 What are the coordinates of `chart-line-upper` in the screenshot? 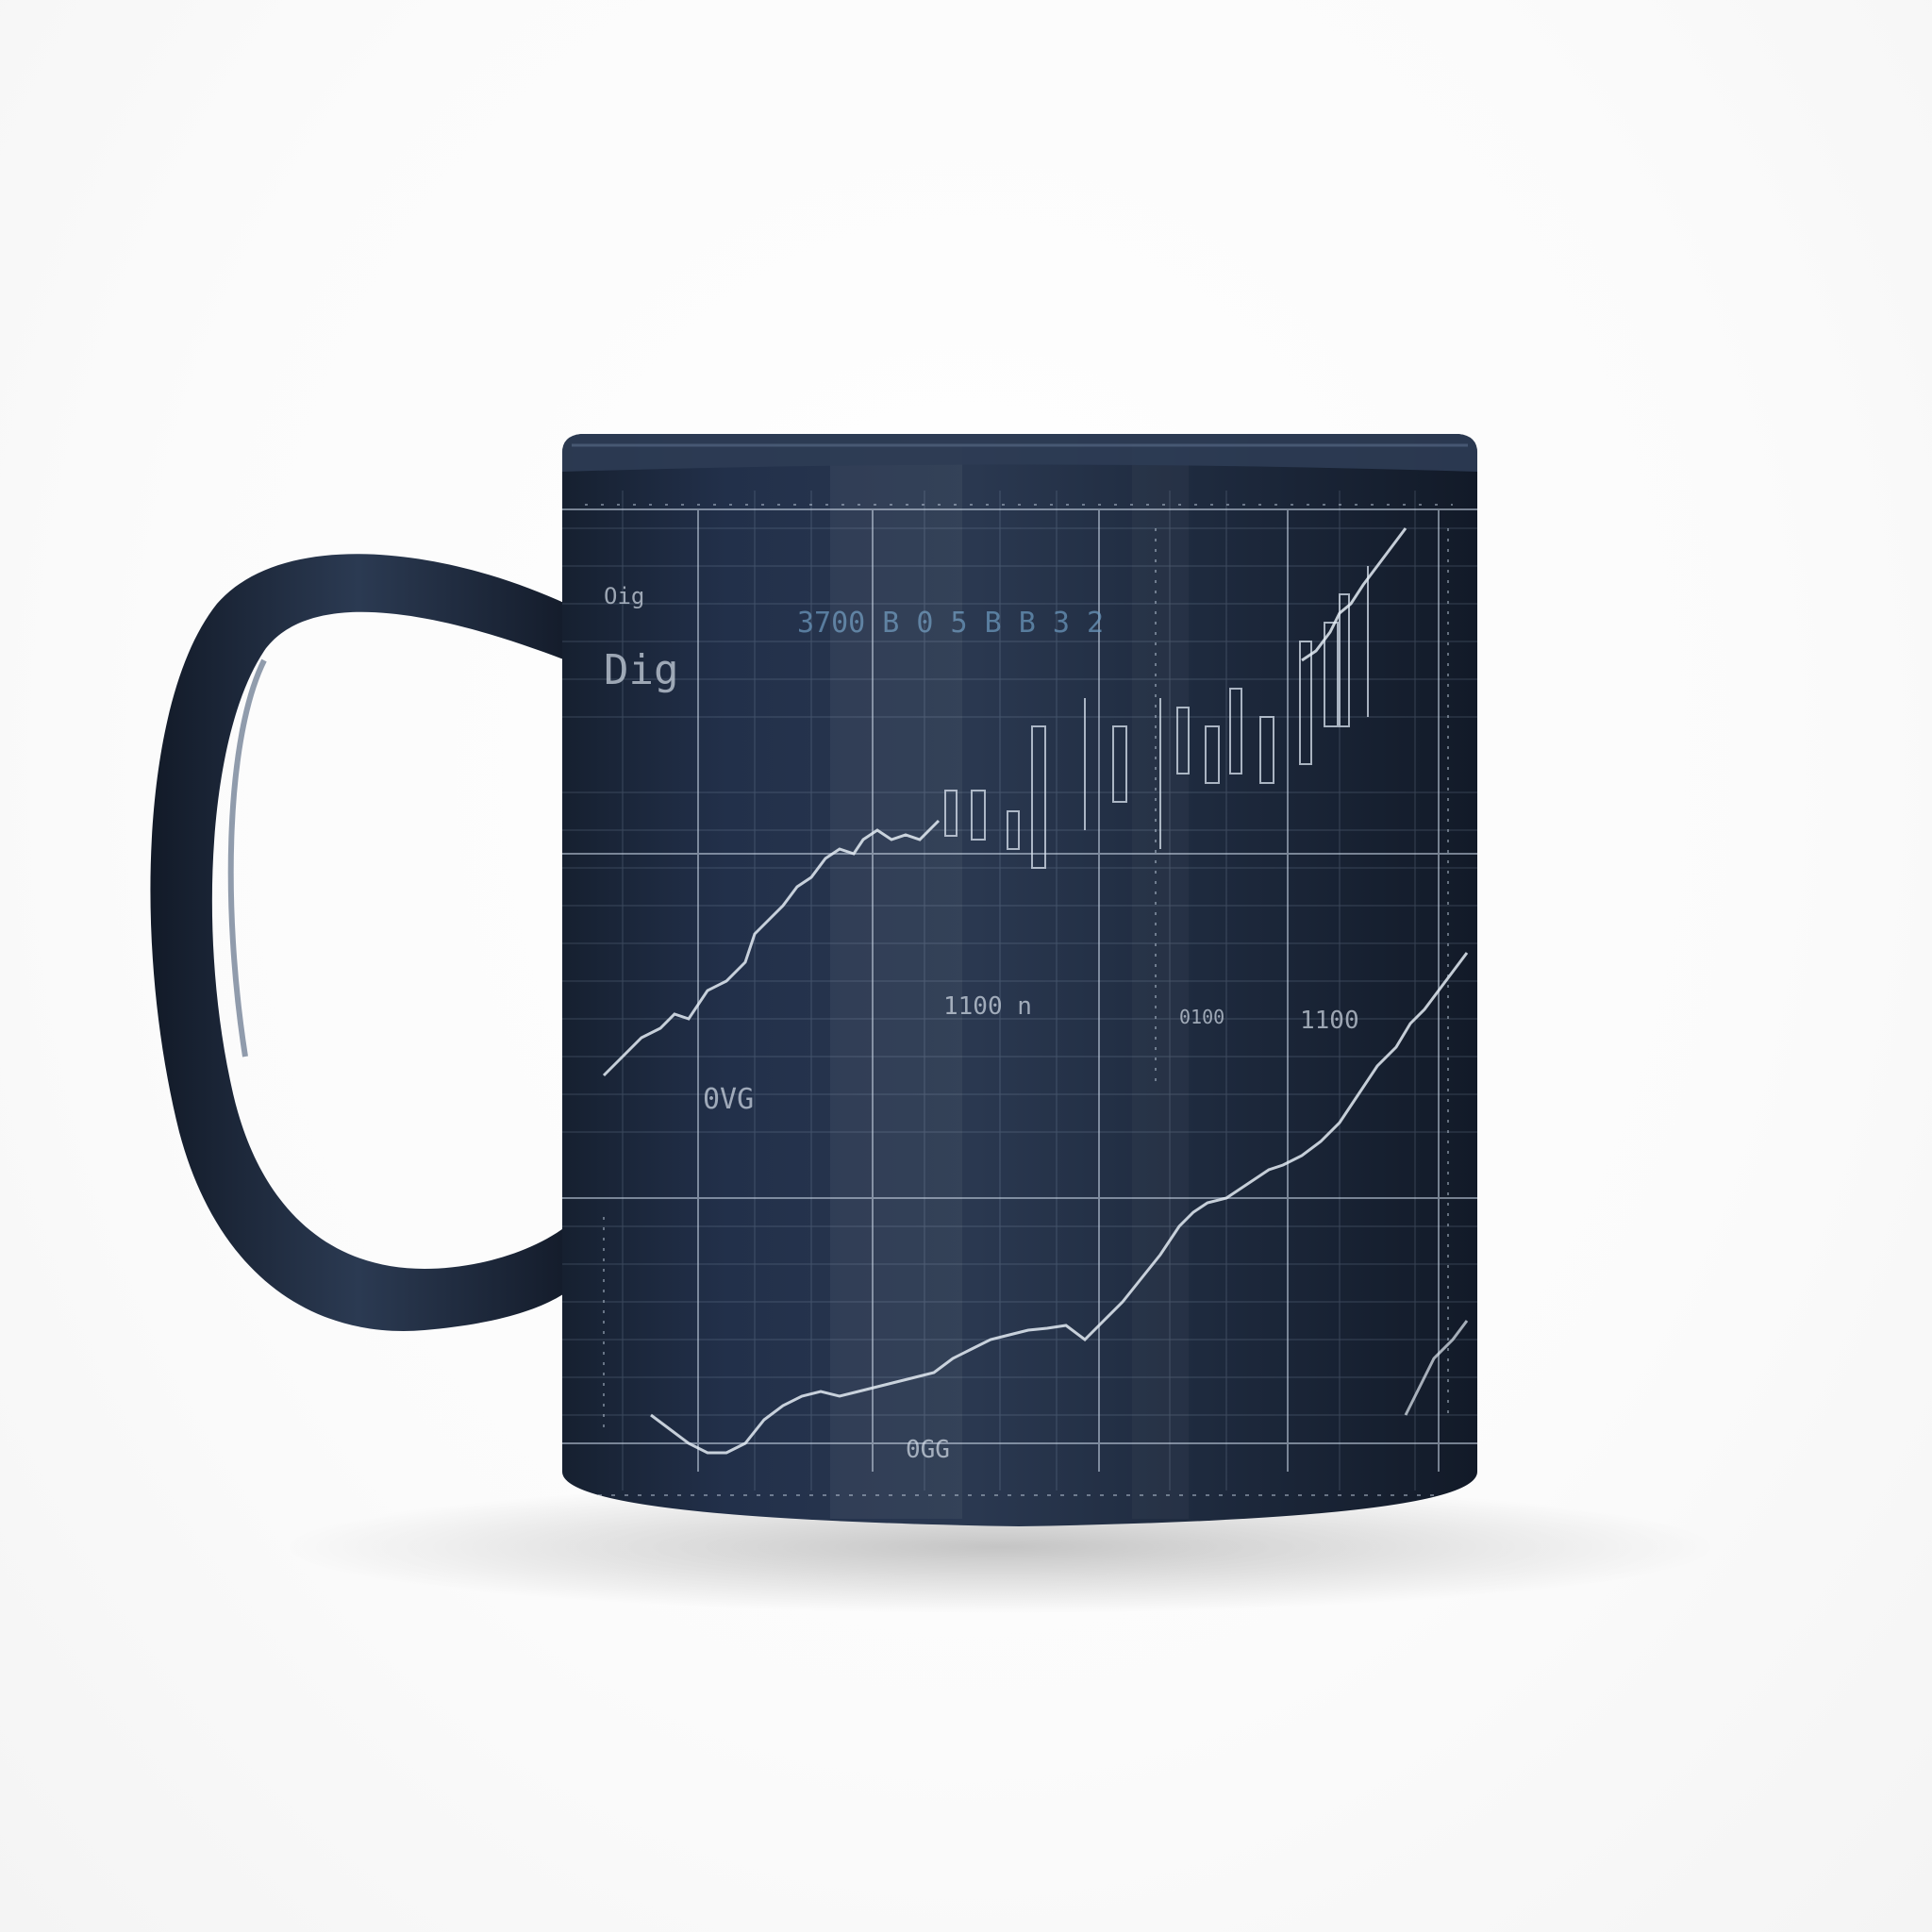 It's located at (772, 948).